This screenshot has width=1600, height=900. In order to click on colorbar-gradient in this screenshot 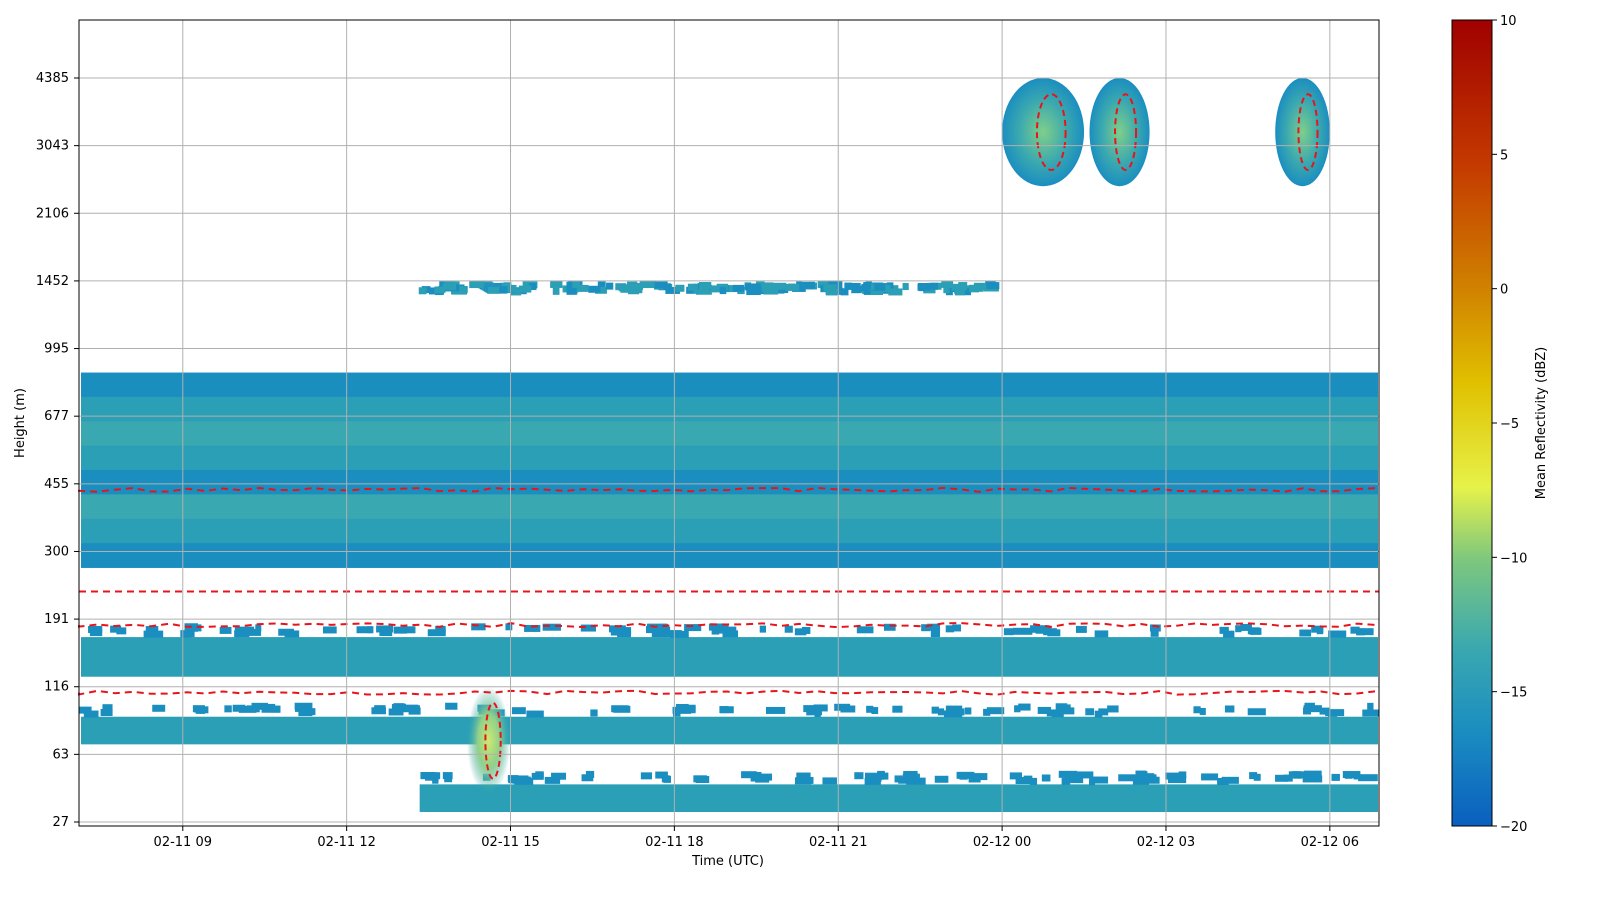, I will do `click(1472, 423)`.